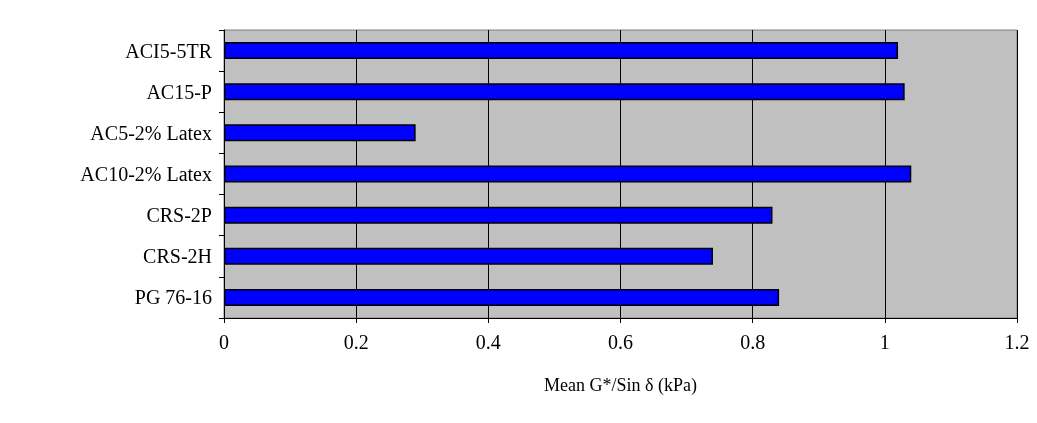 The image size is (1037, 423). What do you see at coordinates (488, 342) in the screenshot?
I see `x-tick-label: 0.4` at bounding box center [488, 342].